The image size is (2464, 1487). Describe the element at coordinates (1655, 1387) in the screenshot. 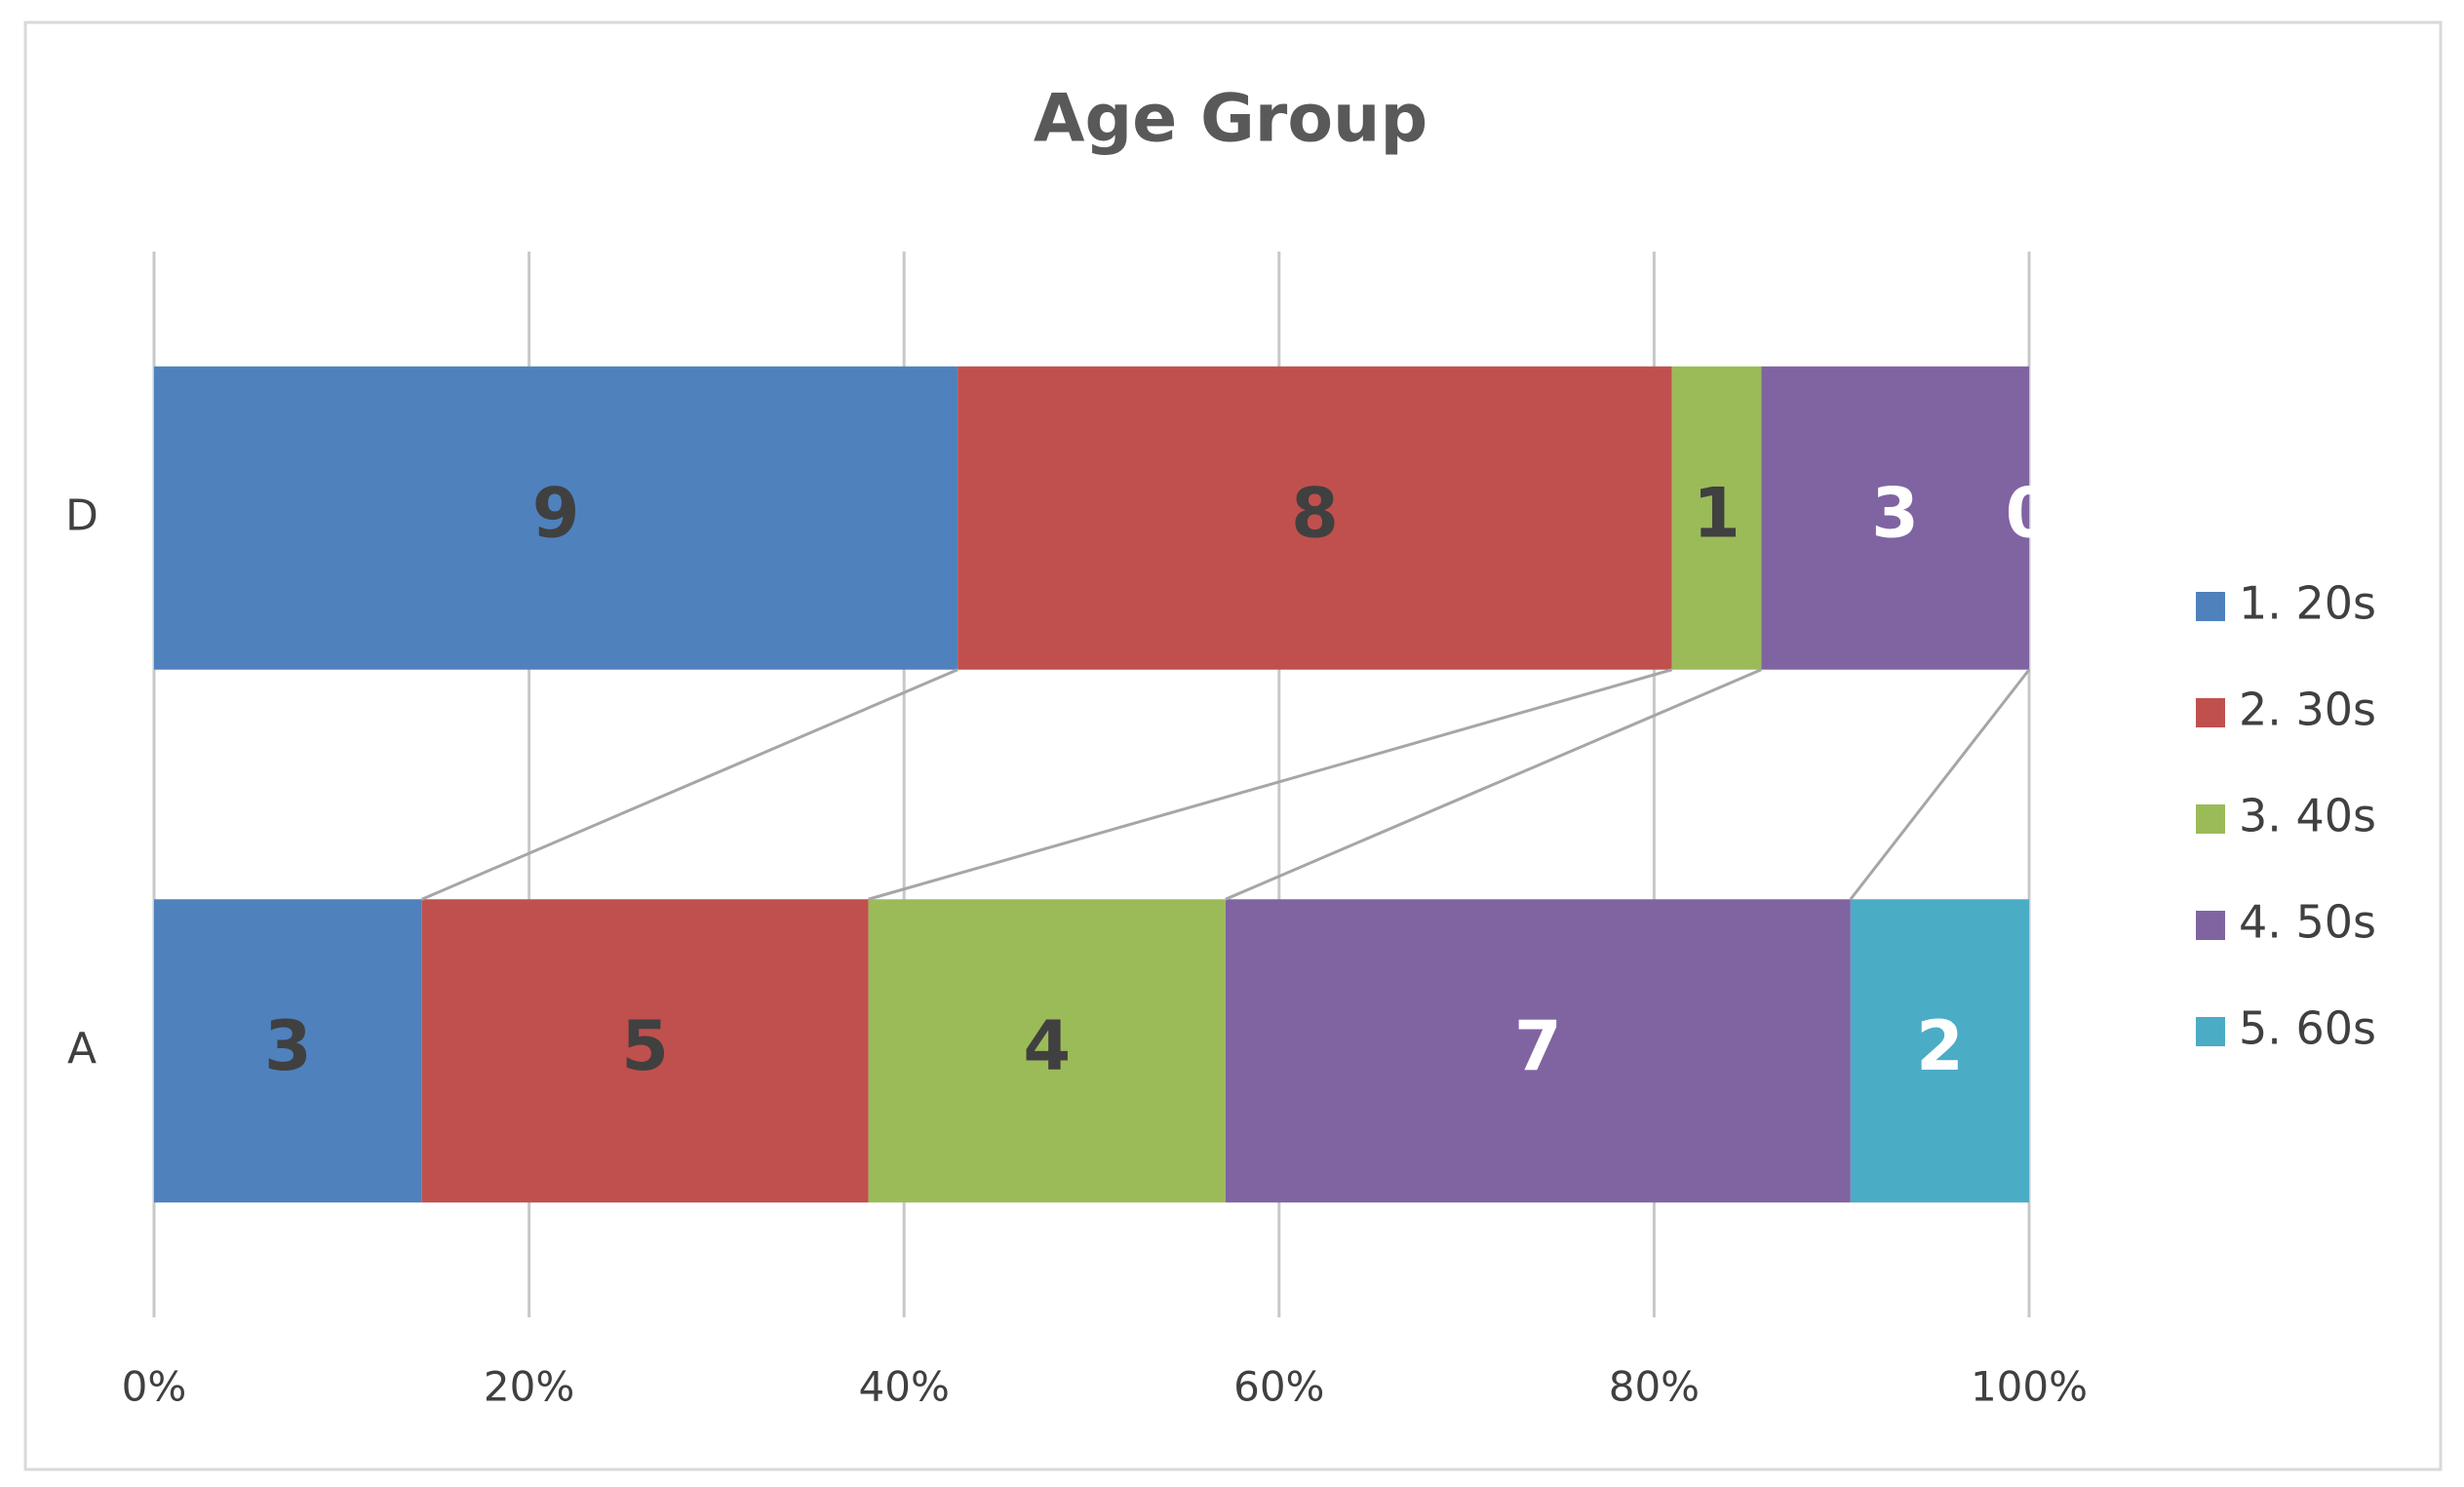

I see `x-tick-label: 80%` at that location.